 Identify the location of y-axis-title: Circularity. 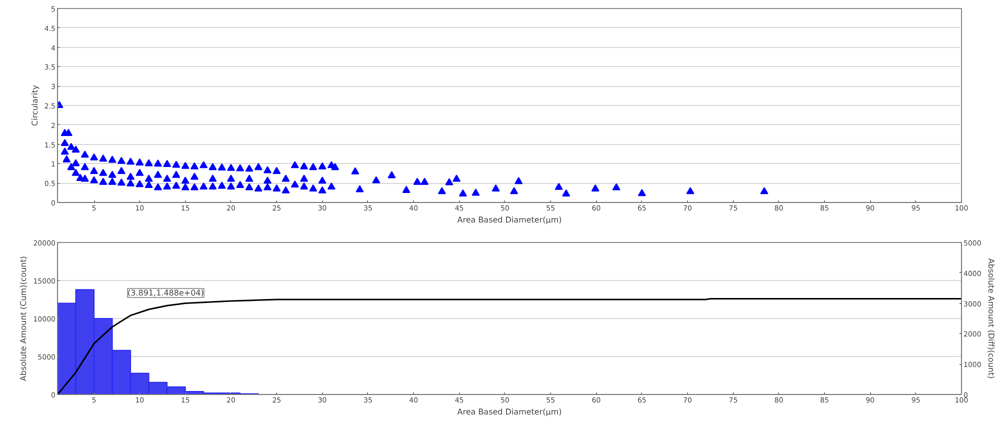
(35, 105).